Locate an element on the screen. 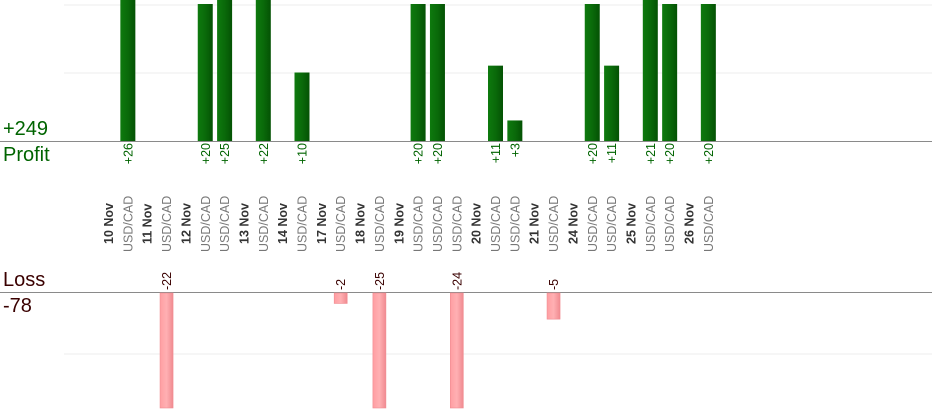 The image size is (934, 420). profit-value-label: +10 is located at coordinates (303, 153).